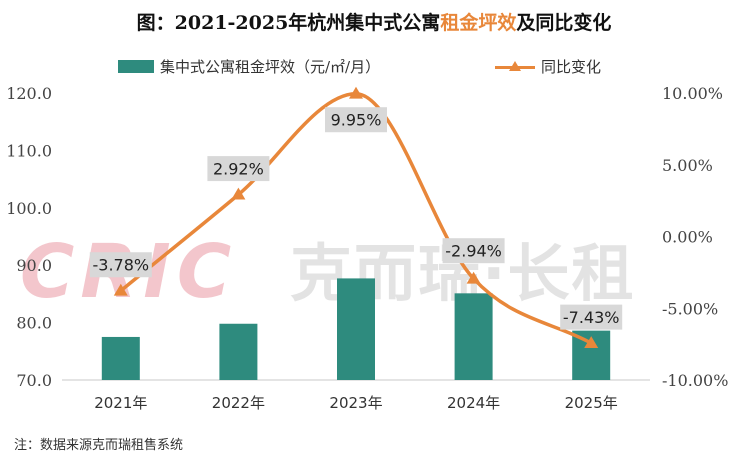  I want to click on legend-line-marker-icon, so click(515, 67).